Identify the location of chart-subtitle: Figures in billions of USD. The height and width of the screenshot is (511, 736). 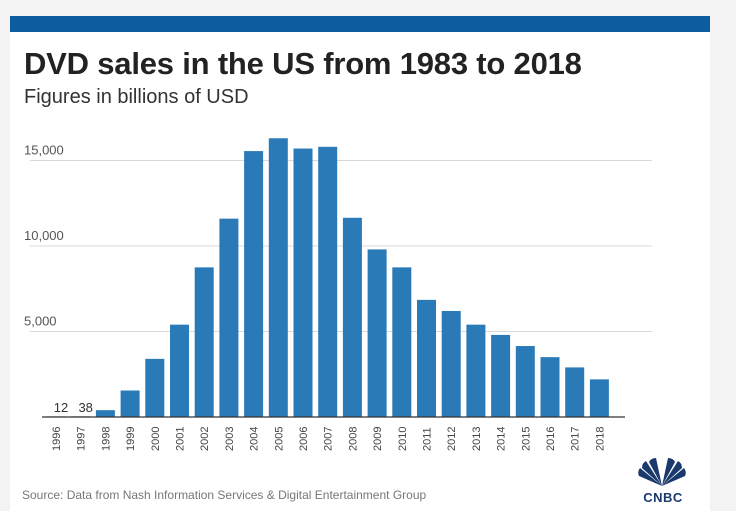
(136, 97).